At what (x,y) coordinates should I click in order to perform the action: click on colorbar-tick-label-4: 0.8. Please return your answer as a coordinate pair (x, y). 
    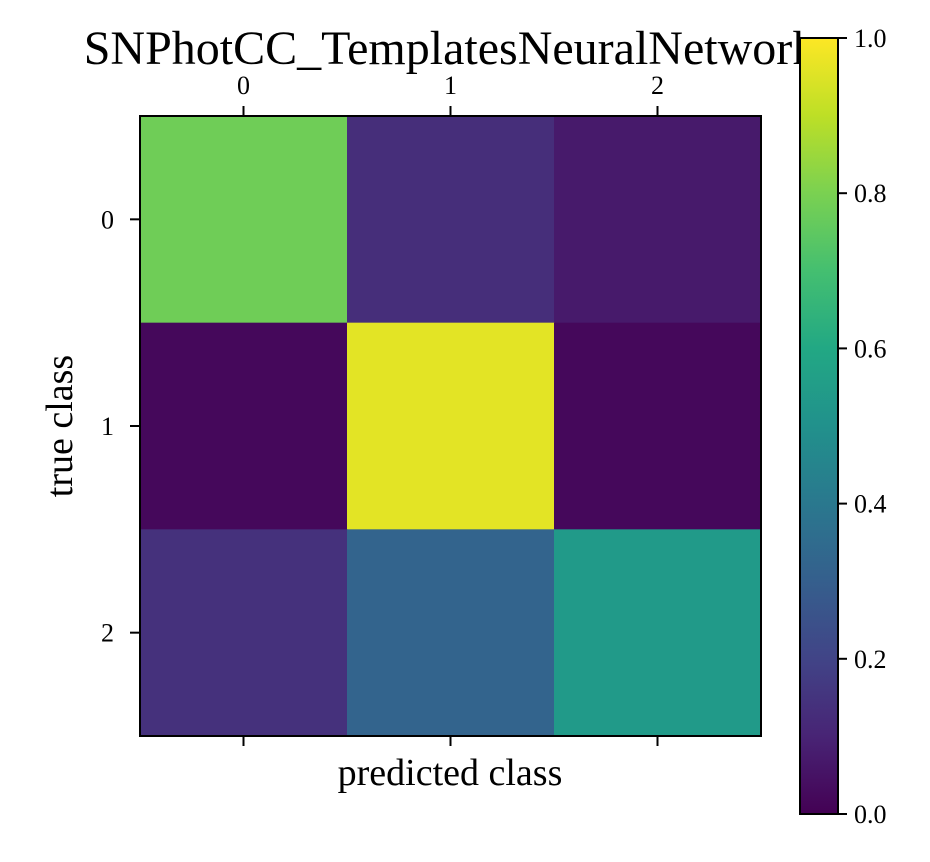
    Looking at the image, I should click on (870, 193).